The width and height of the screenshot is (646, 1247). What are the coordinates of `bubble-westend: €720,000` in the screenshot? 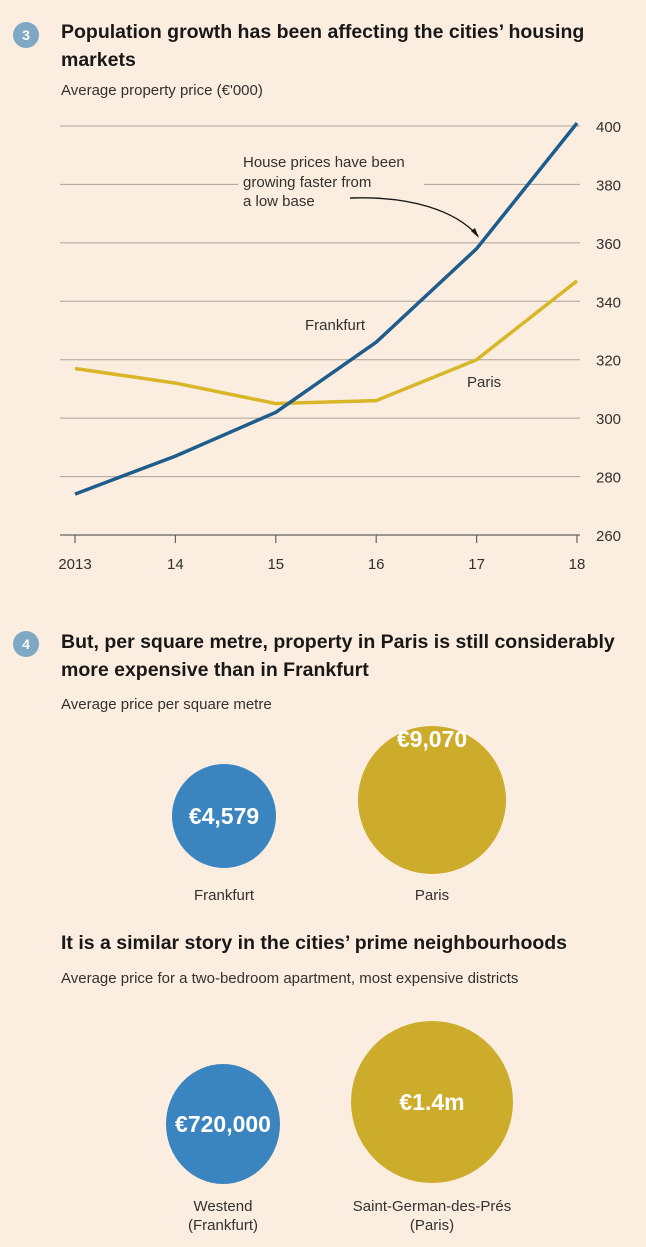 It's located at (223, 1124).